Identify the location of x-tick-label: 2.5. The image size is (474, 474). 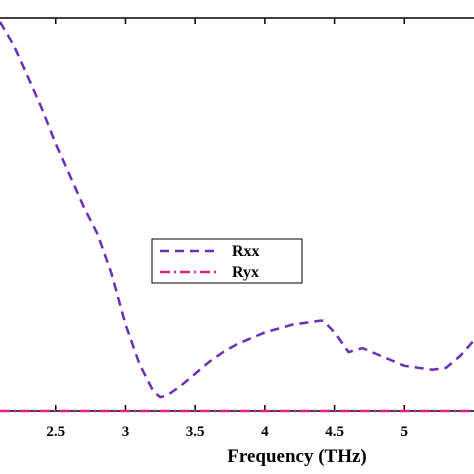
(55, 432).